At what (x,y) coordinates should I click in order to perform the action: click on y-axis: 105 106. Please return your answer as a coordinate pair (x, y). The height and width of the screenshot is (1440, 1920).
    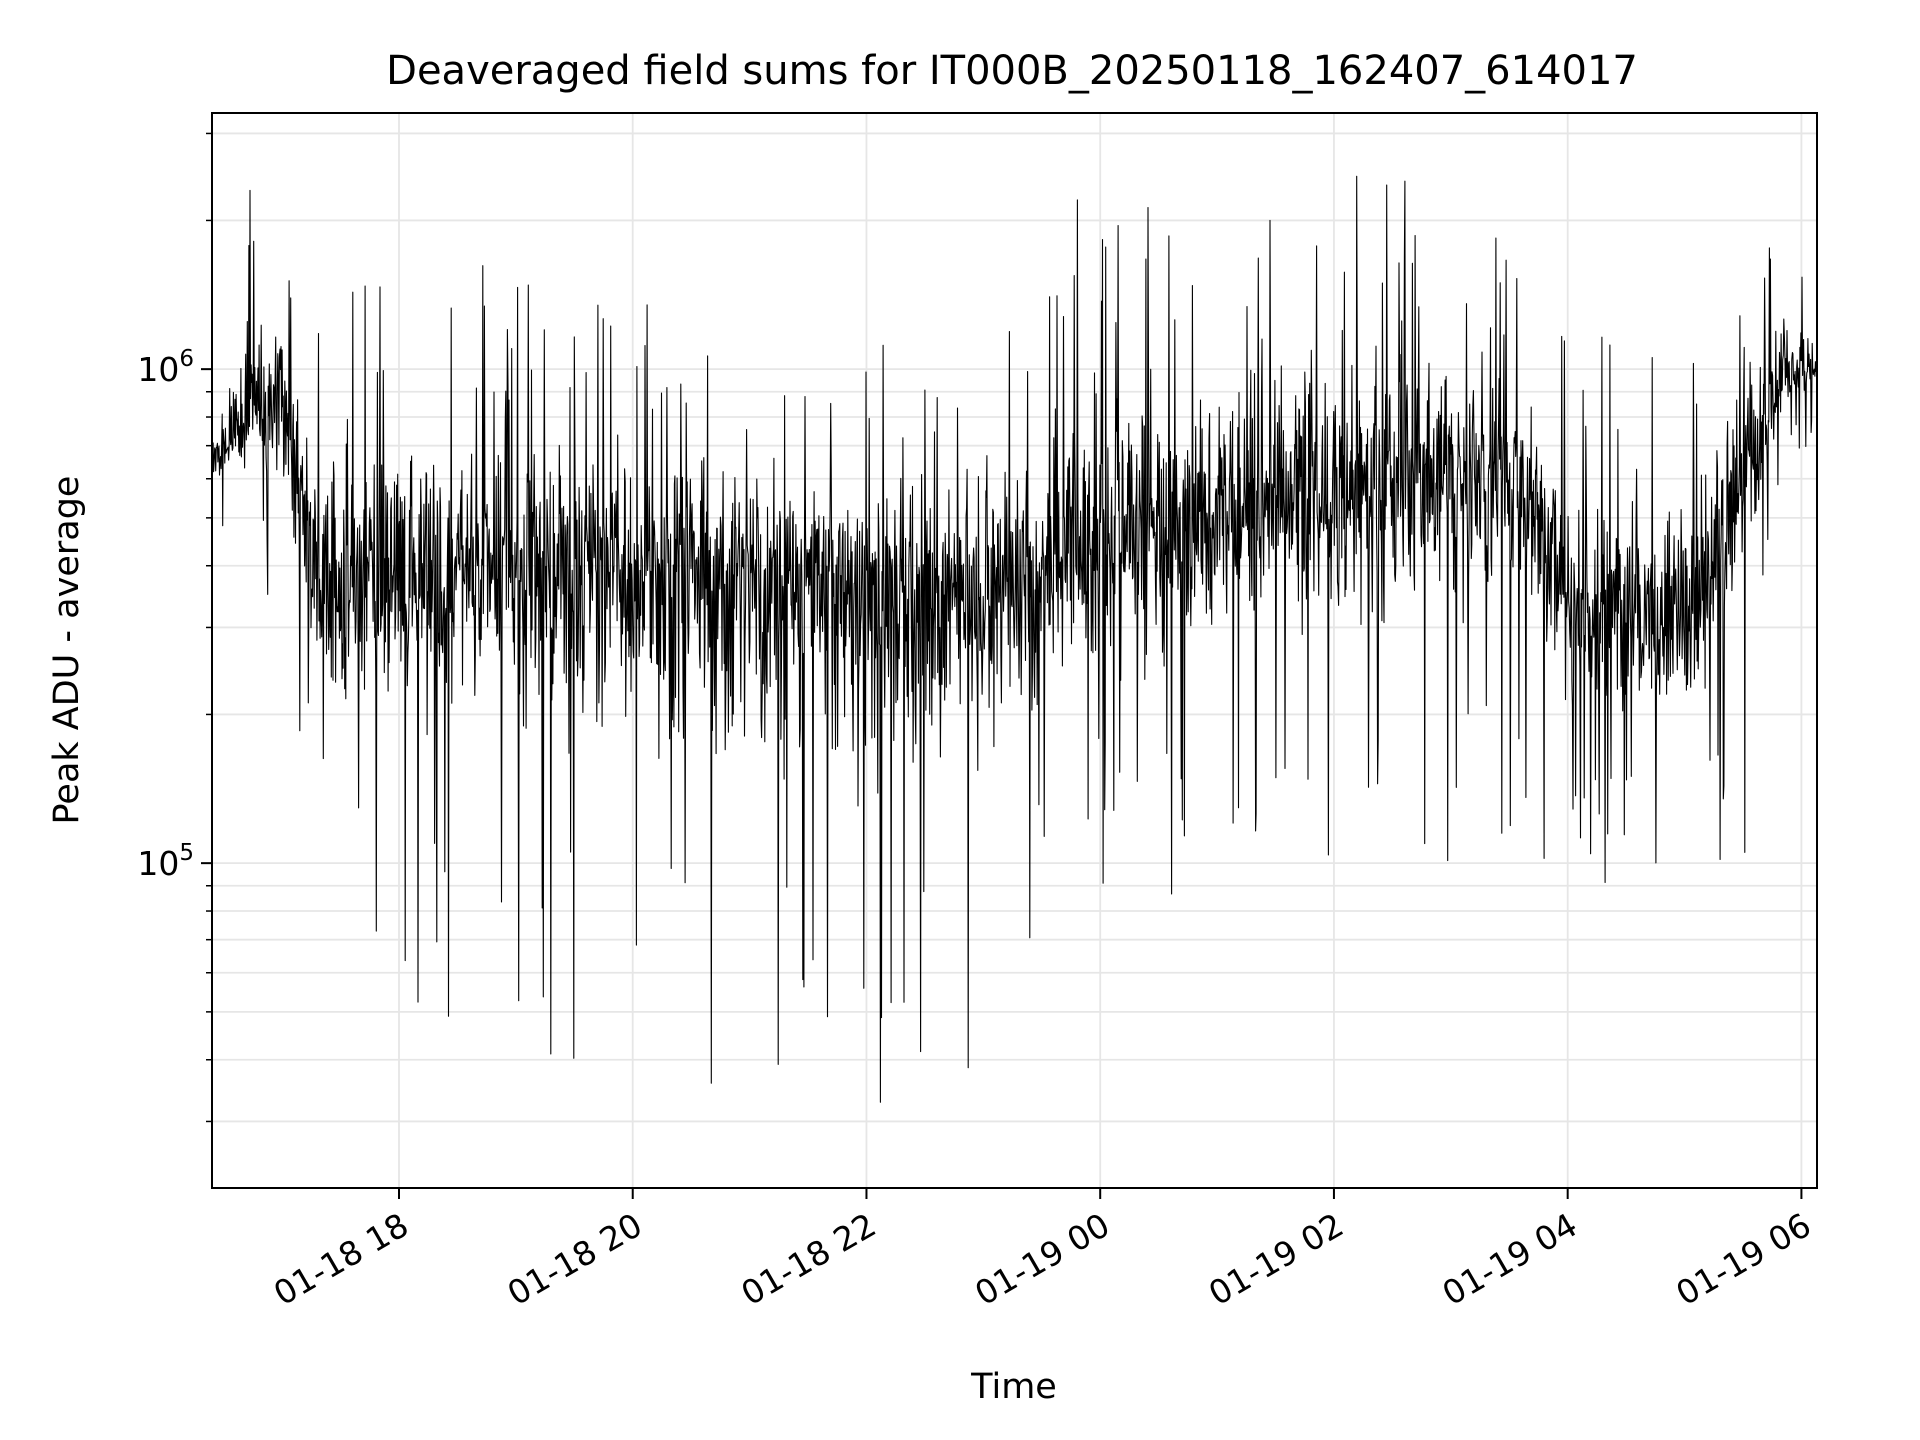
    Looking at the image, I should click on (174, 627).